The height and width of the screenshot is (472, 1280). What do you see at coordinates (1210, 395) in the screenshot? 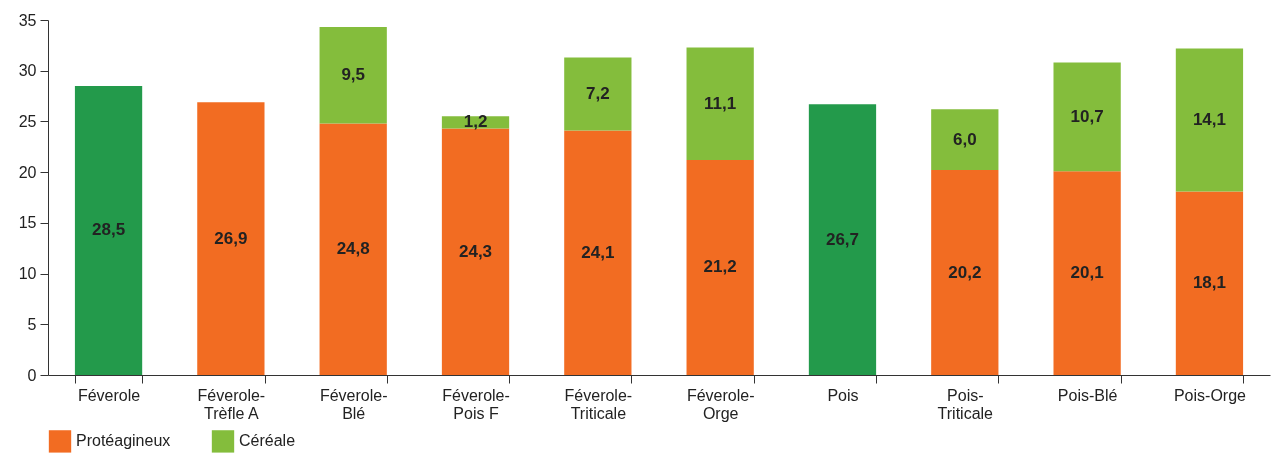
I see `x-tick-label: Pois-Orge` at bounding box center [1210, 395].